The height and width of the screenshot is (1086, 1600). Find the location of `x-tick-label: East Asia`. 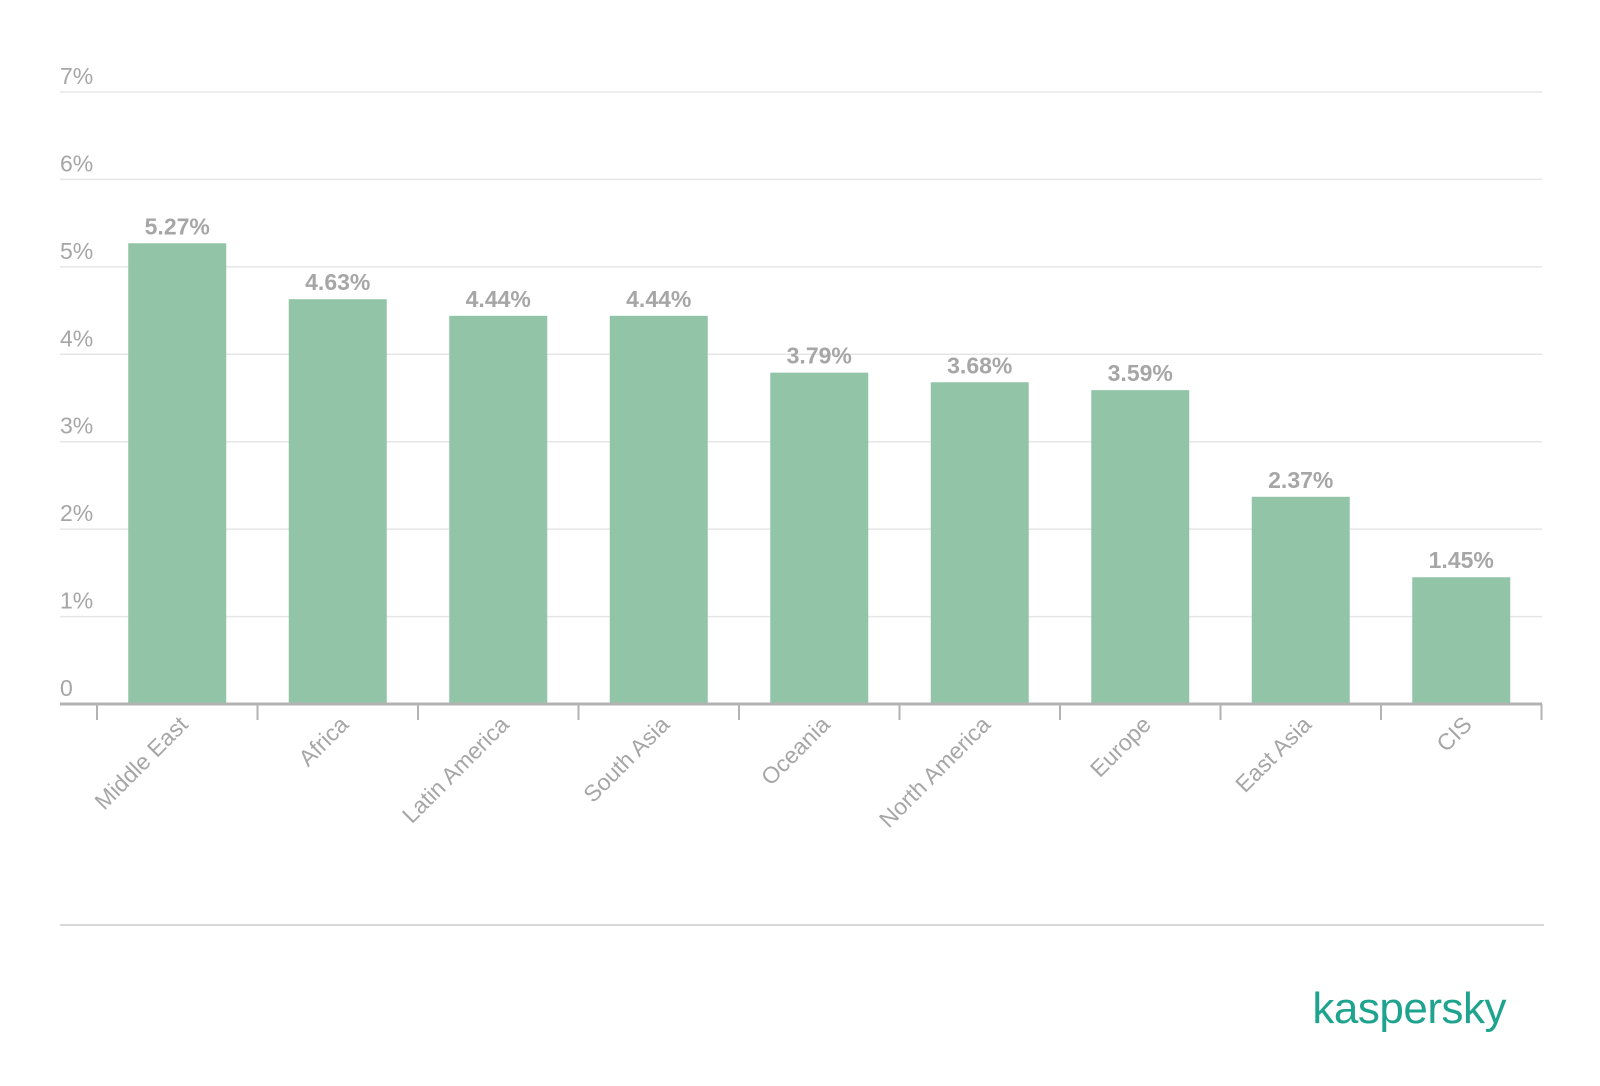

x-tick-label: East Asia is located at coordinates (1273, 754).